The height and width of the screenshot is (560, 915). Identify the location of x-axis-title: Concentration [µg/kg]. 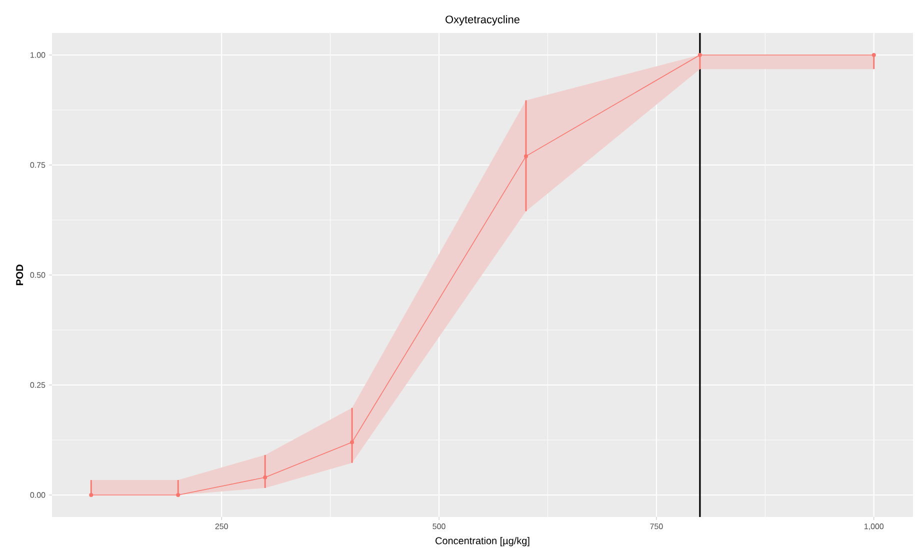
(483, 541).